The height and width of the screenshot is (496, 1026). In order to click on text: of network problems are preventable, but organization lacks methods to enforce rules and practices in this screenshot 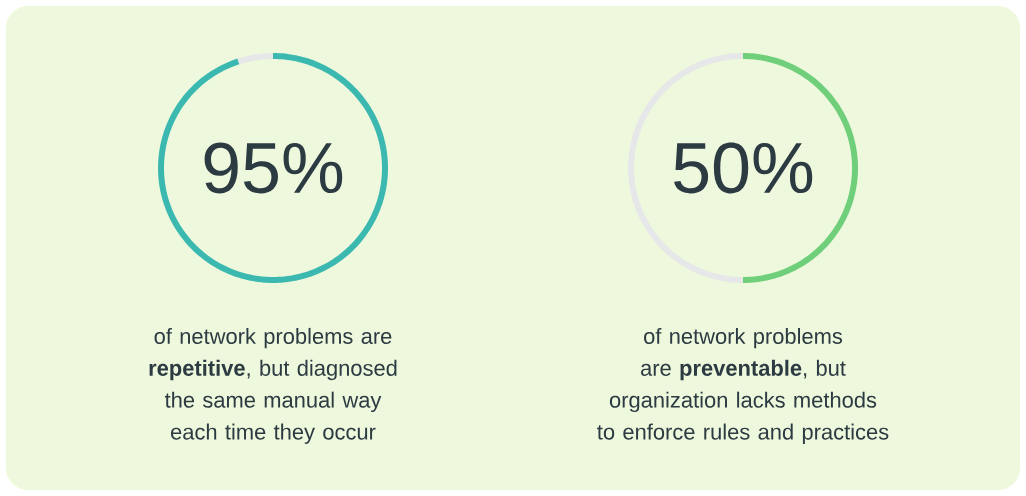, I will do `click(743, 385)`.